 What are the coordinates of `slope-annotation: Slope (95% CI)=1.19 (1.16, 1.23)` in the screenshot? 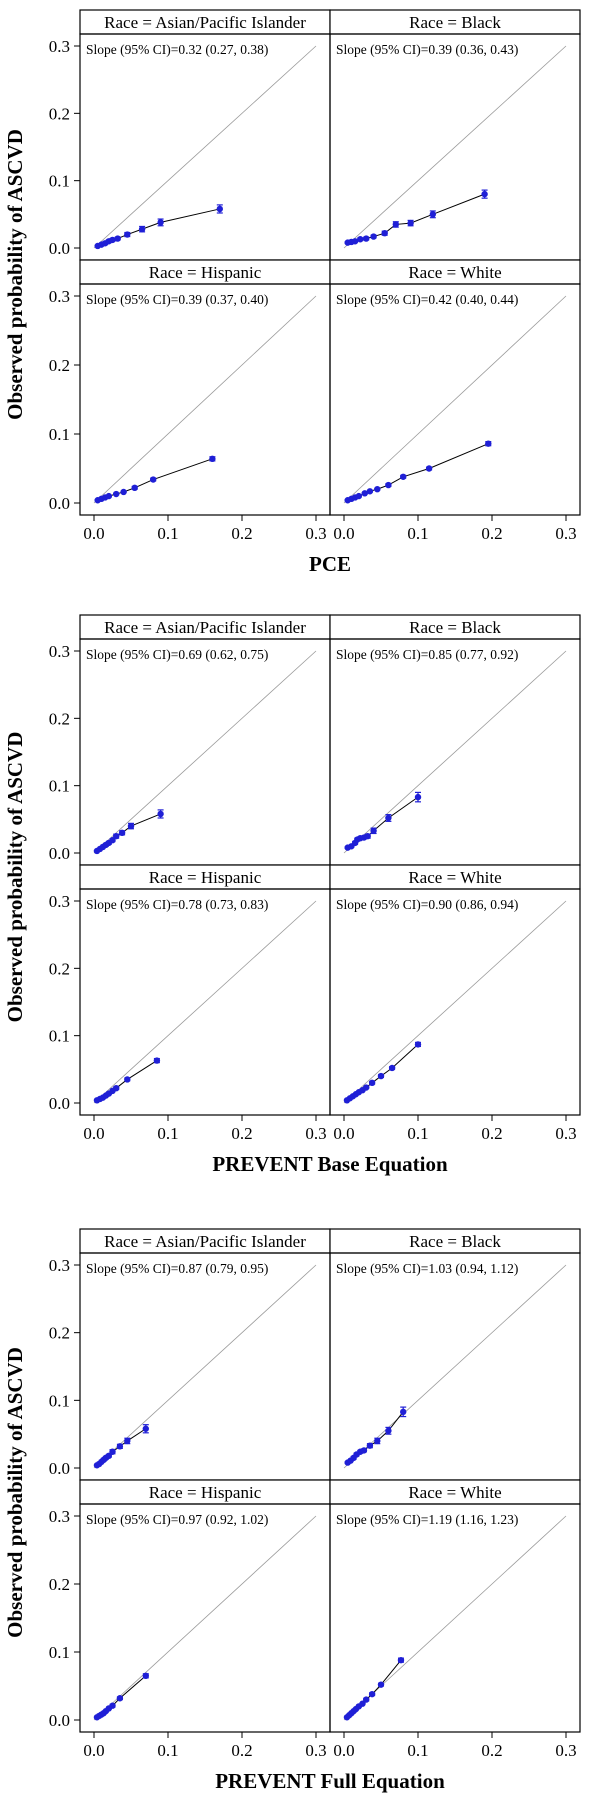 It's located at (427, 1519).